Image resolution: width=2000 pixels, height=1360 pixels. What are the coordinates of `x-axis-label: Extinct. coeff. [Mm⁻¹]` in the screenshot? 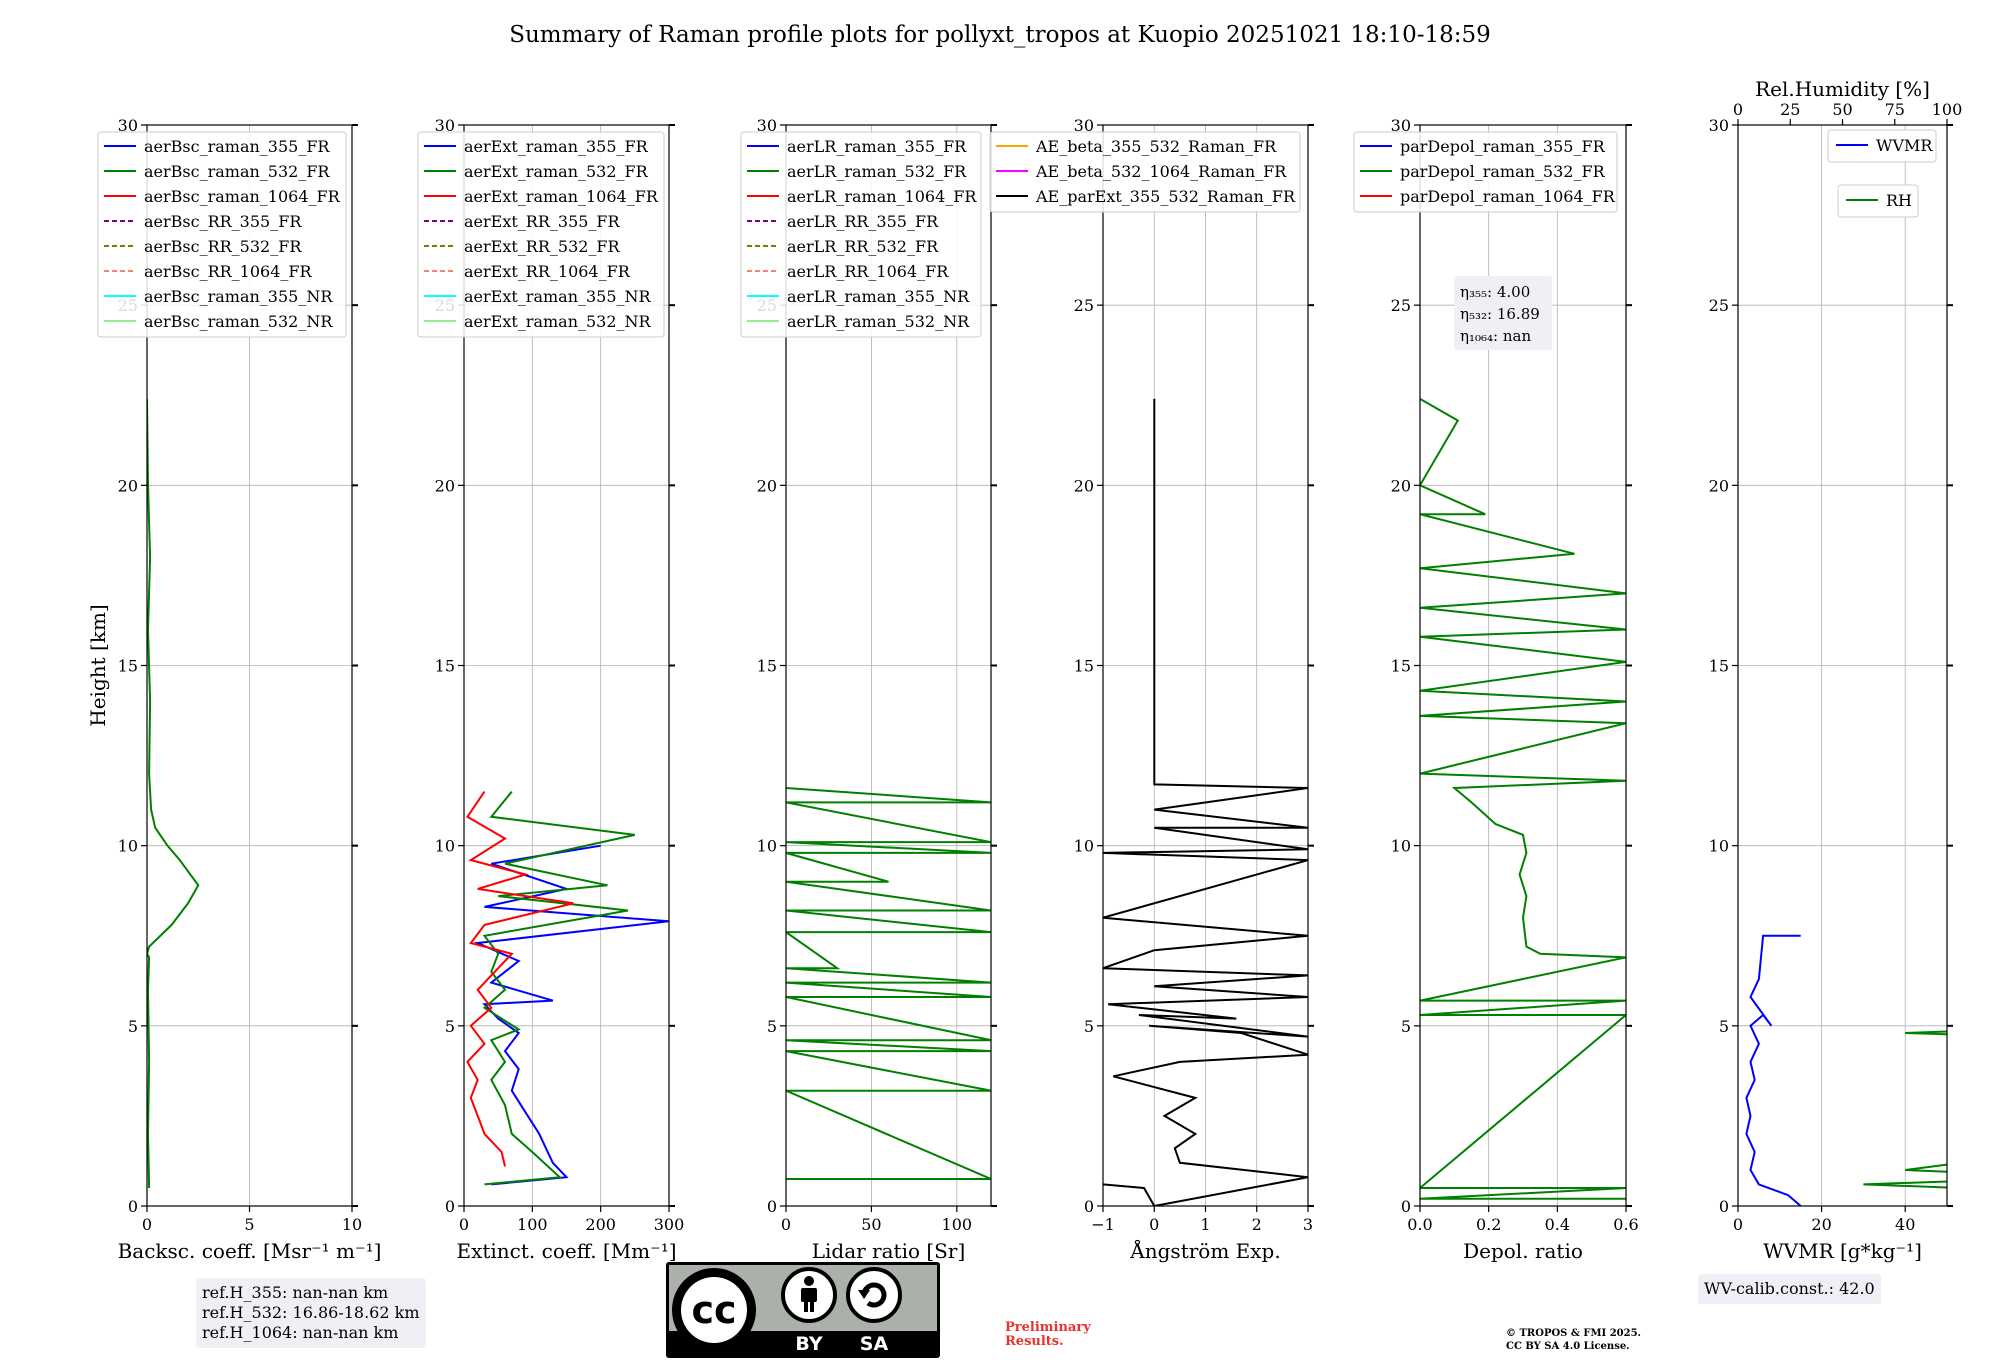 It's located at (566, 1251).